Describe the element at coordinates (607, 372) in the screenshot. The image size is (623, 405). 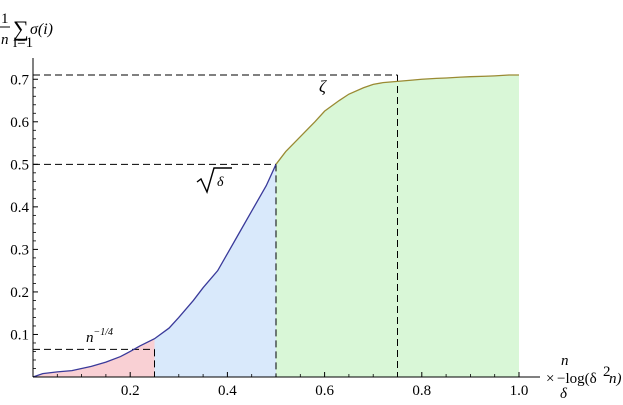
I see `xlabel-log-exp: 2` at that location.